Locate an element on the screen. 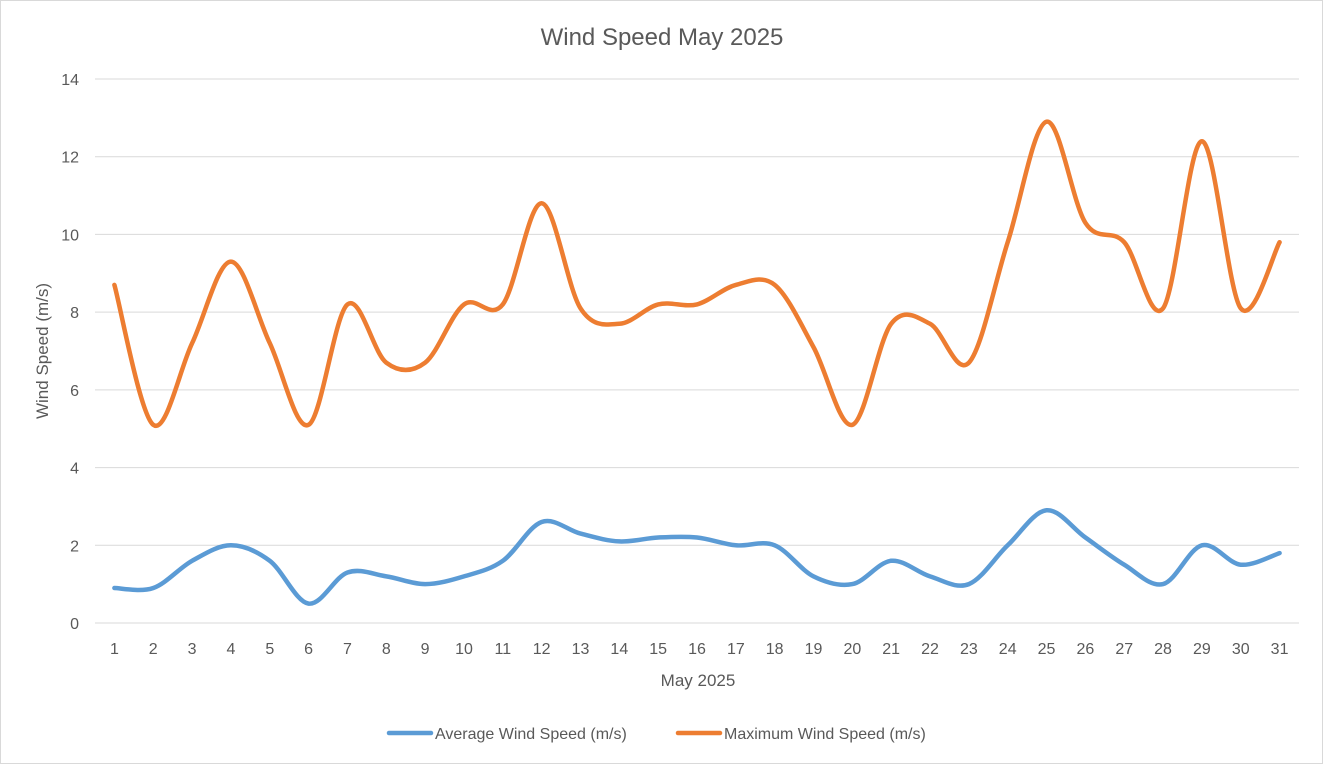  y-tick-label: 8 is located at coordinates (74, 313).